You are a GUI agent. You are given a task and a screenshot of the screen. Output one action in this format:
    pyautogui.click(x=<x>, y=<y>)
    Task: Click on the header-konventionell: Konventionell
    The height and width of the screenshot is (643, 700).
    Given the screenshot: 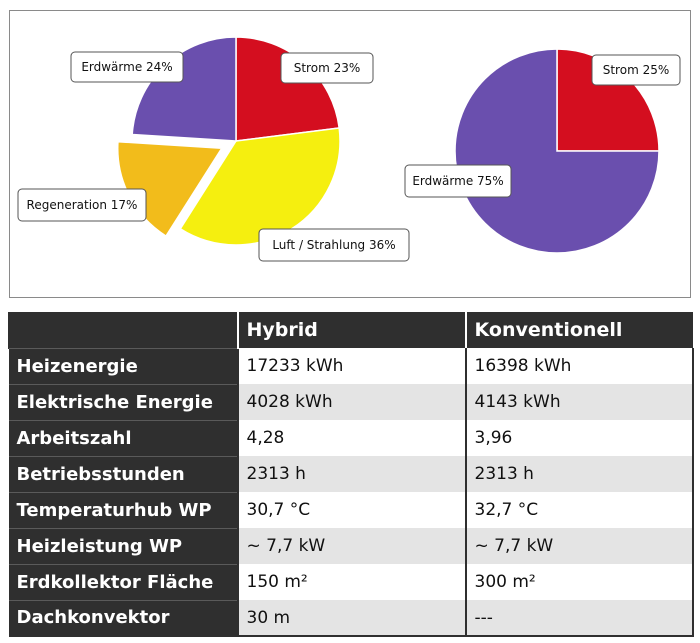 What is the action you would take?
    pyautogui.click(x=578, y=330)
    